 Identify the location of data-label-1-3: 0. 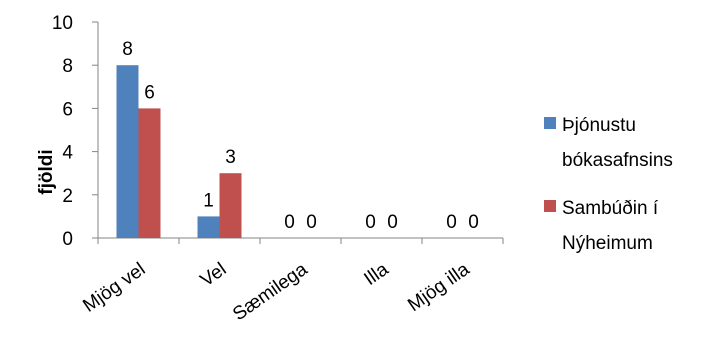
(289, 222).